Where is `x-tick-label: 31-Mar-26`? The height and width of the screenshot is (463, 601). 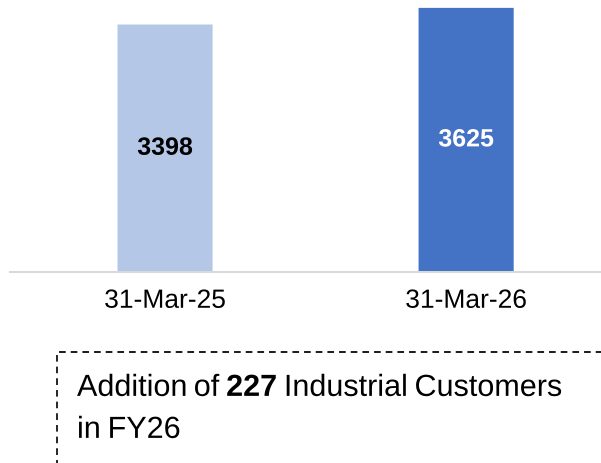
x-tick-label: 31-Mar-26 is located at coordinates (466, 298).